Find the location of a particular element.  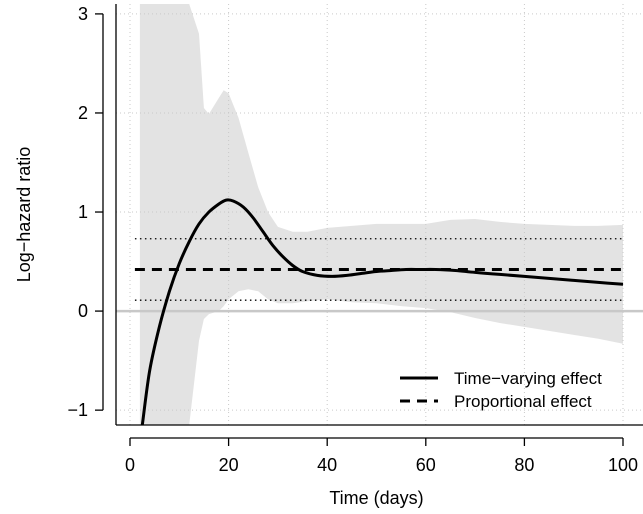

y-tick-label-3: 3 is located at coordinates (83, 14).